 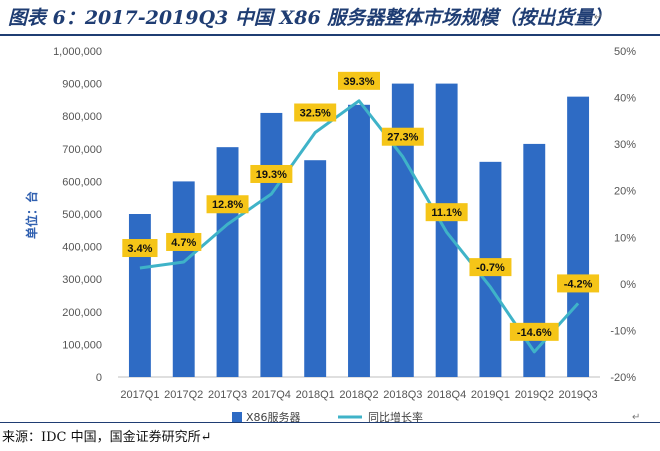 I want to click on title-divider, so click(x=330, y=35).